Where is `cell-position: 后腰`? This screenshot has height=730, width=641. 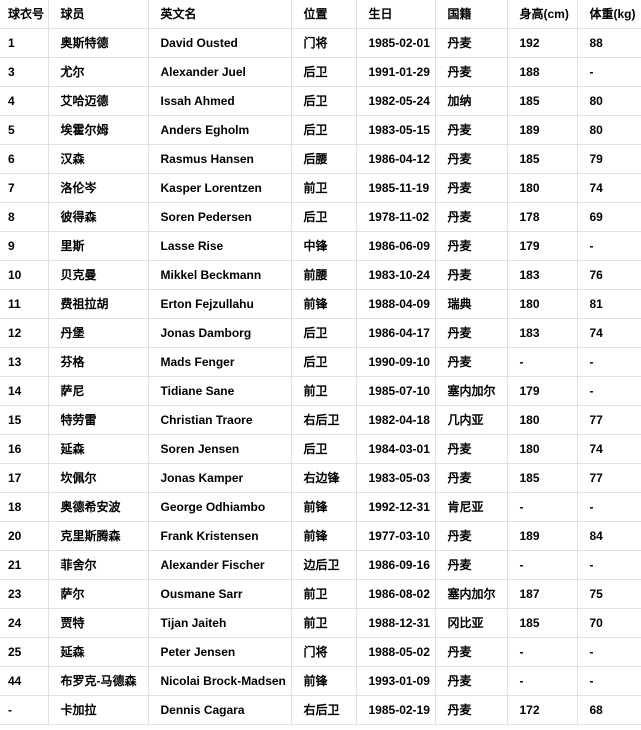
cell-position: 后腰 is located at coordinates (324, 159).